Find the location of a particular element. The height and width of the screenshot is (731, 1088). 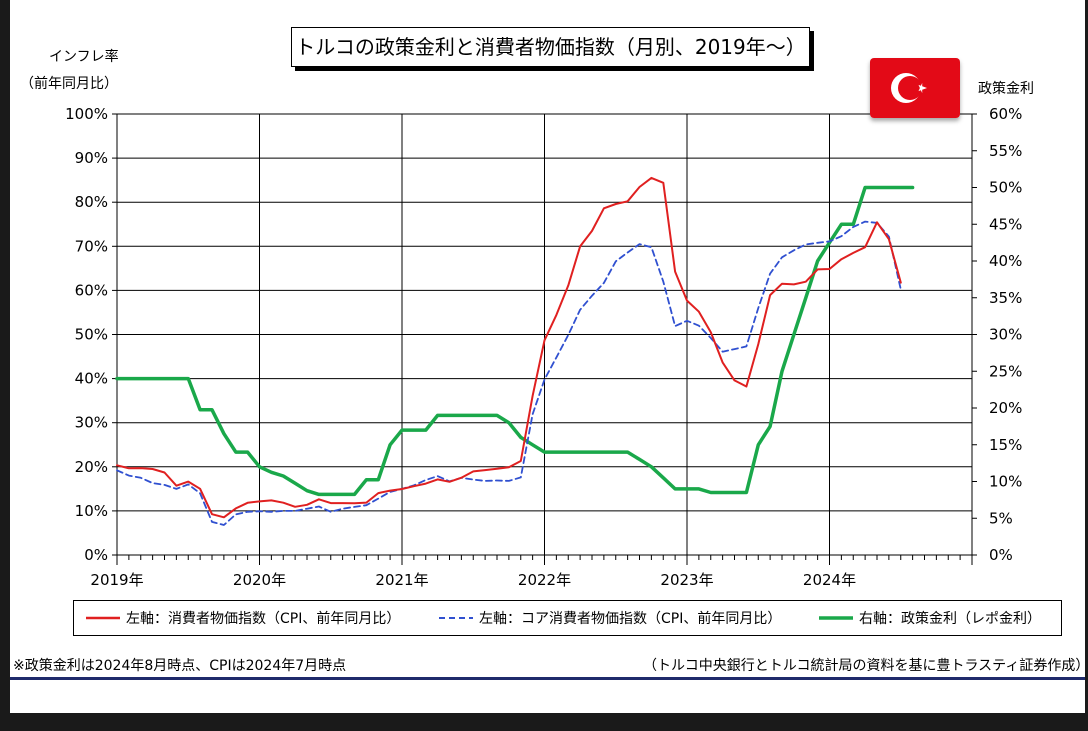

turkey-flag-icon is located at coordinates (915, 88).